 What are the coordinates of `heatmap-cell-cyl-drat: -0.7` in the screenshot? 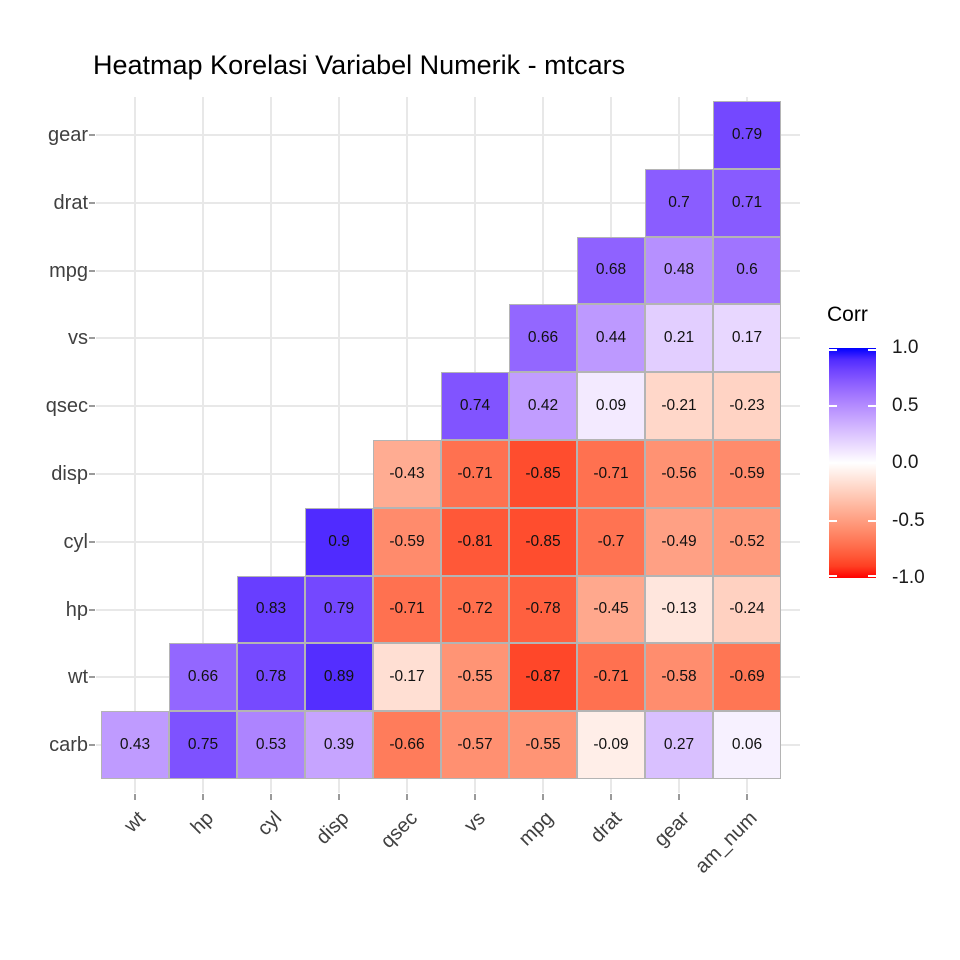 It's located at (611, 541).